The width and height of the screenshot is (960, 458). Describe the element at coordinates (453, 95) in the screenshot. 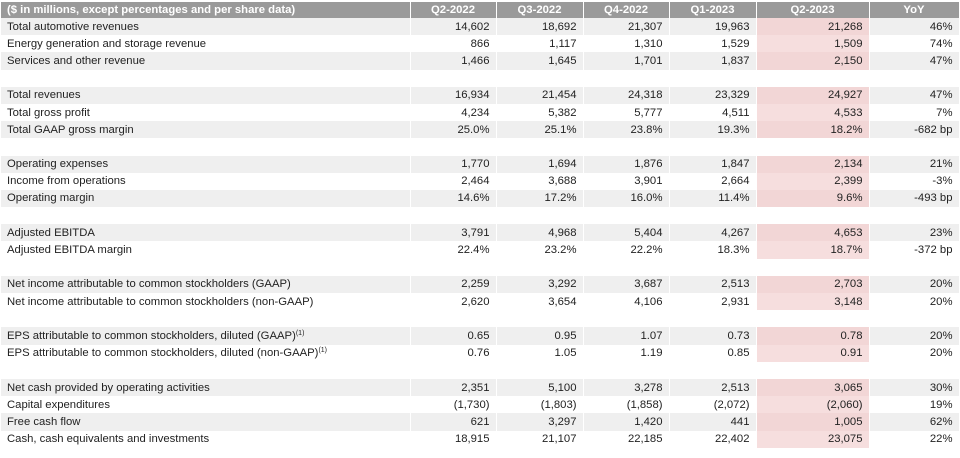

I see `value-cell: 16,934` at that location.